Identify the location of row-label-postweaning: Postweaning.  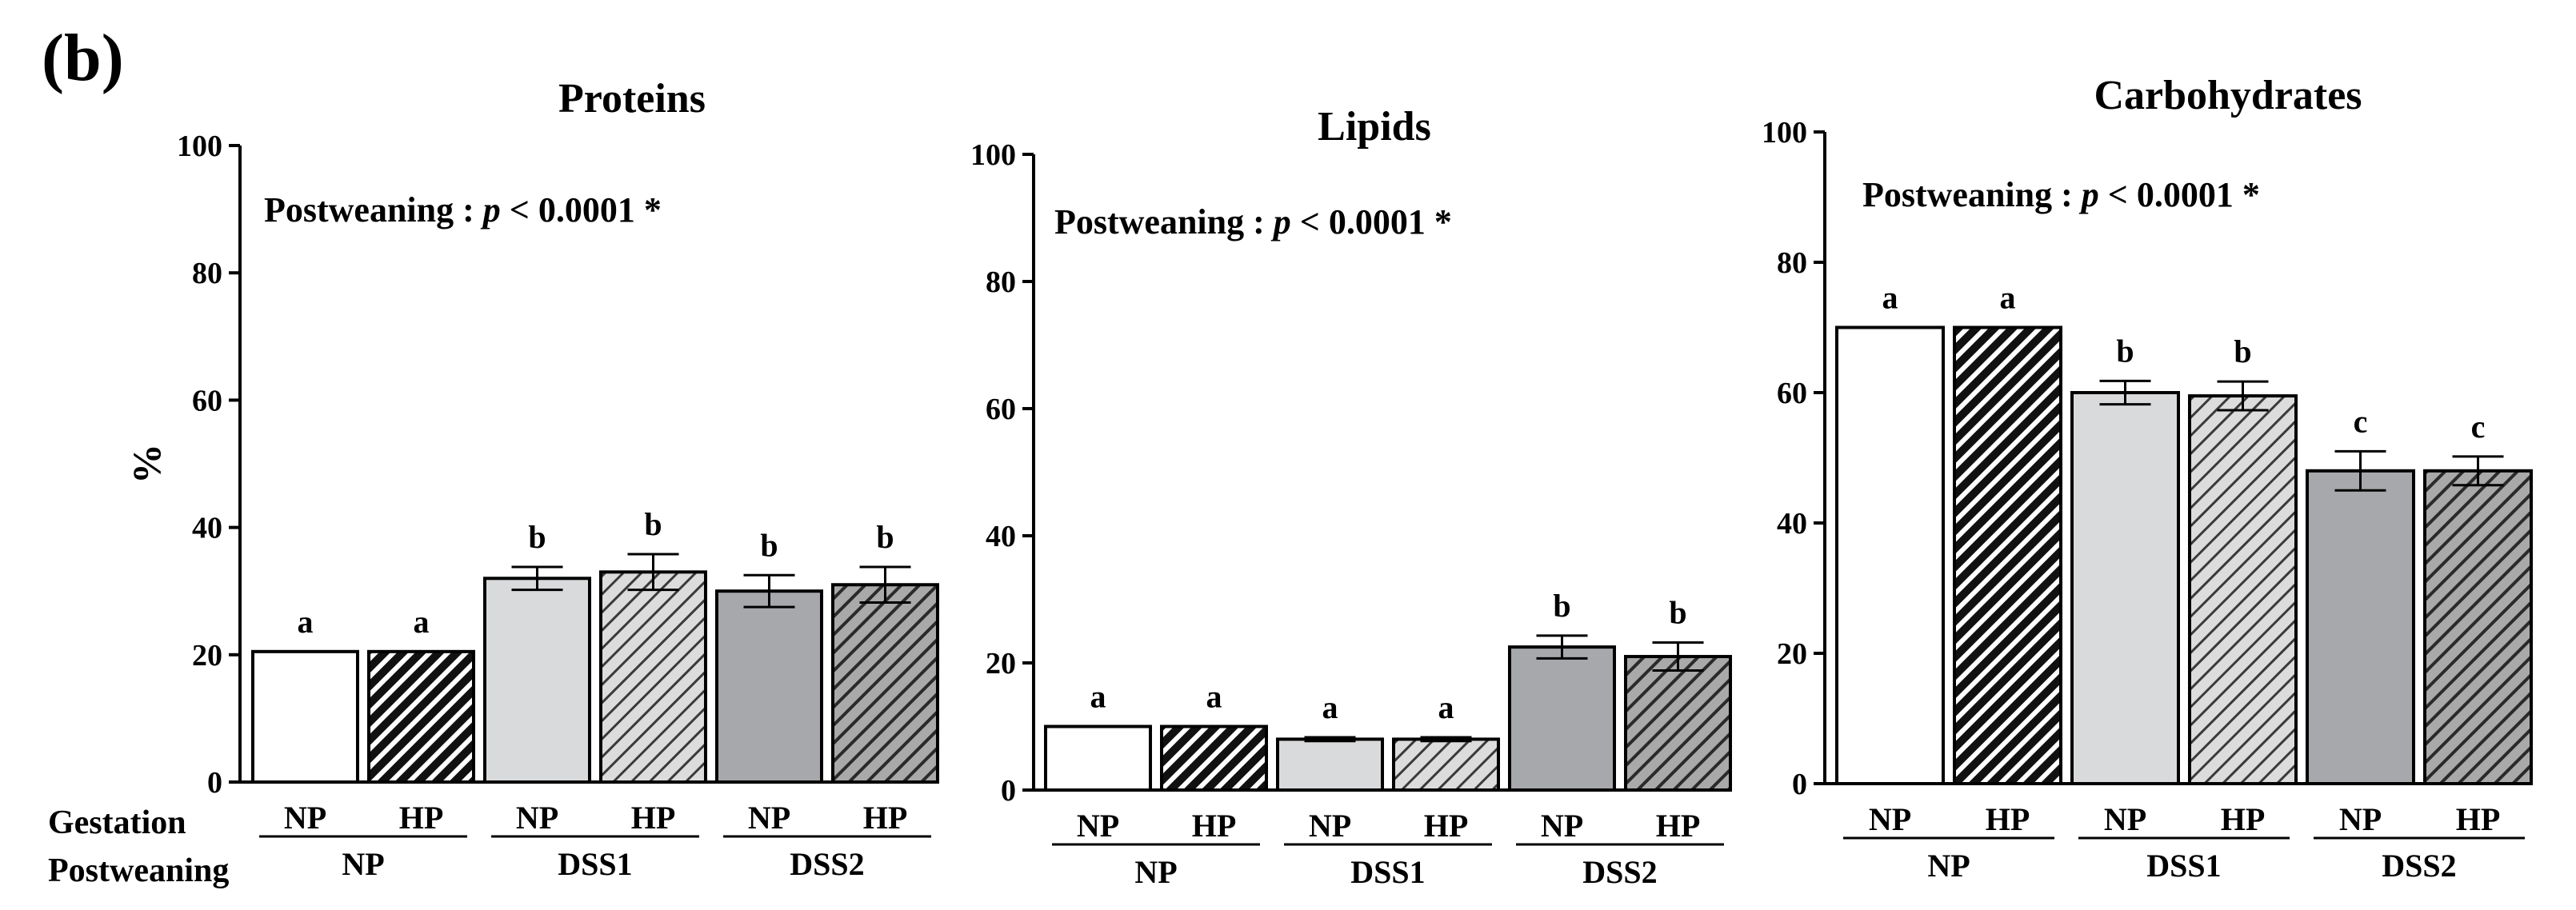
(138, 871).